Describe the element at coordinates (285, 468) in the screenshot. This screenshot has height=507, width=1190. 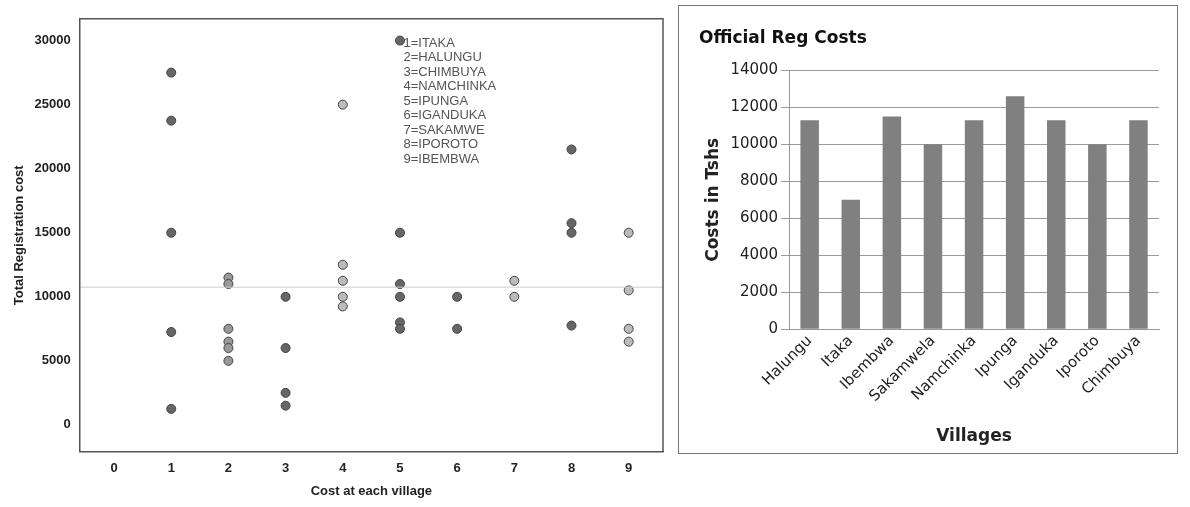
I see `x-tick-label: 3` at that location.